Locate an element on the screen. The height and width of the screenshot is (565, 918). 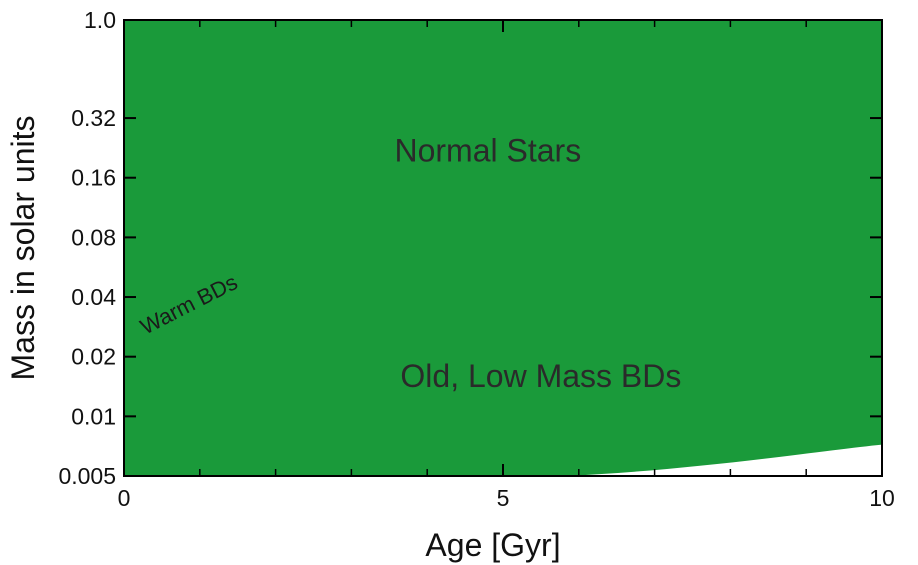
y-tick-label: 0.02 is located at coordinates (93, 357).